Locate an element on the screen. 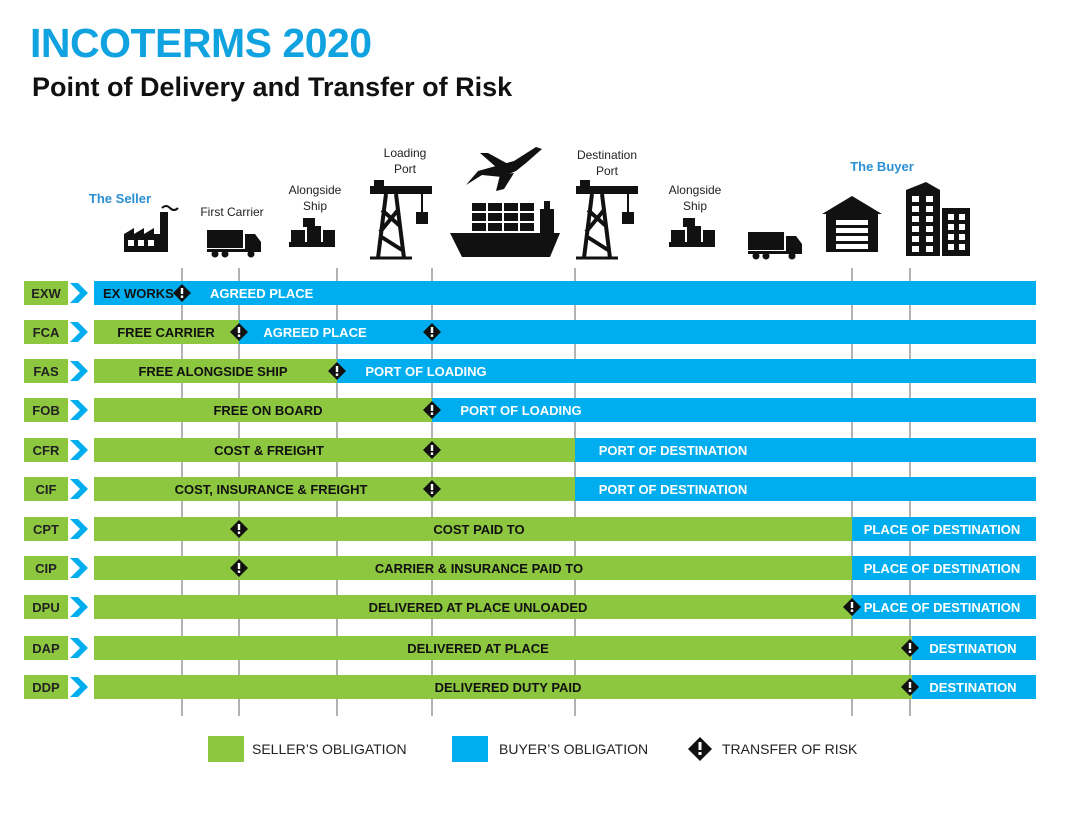 The width and height of the screenshot is (1080, 820). buyer-obligation-text: PORT OF LOADING is located at coordinates (520, 410).